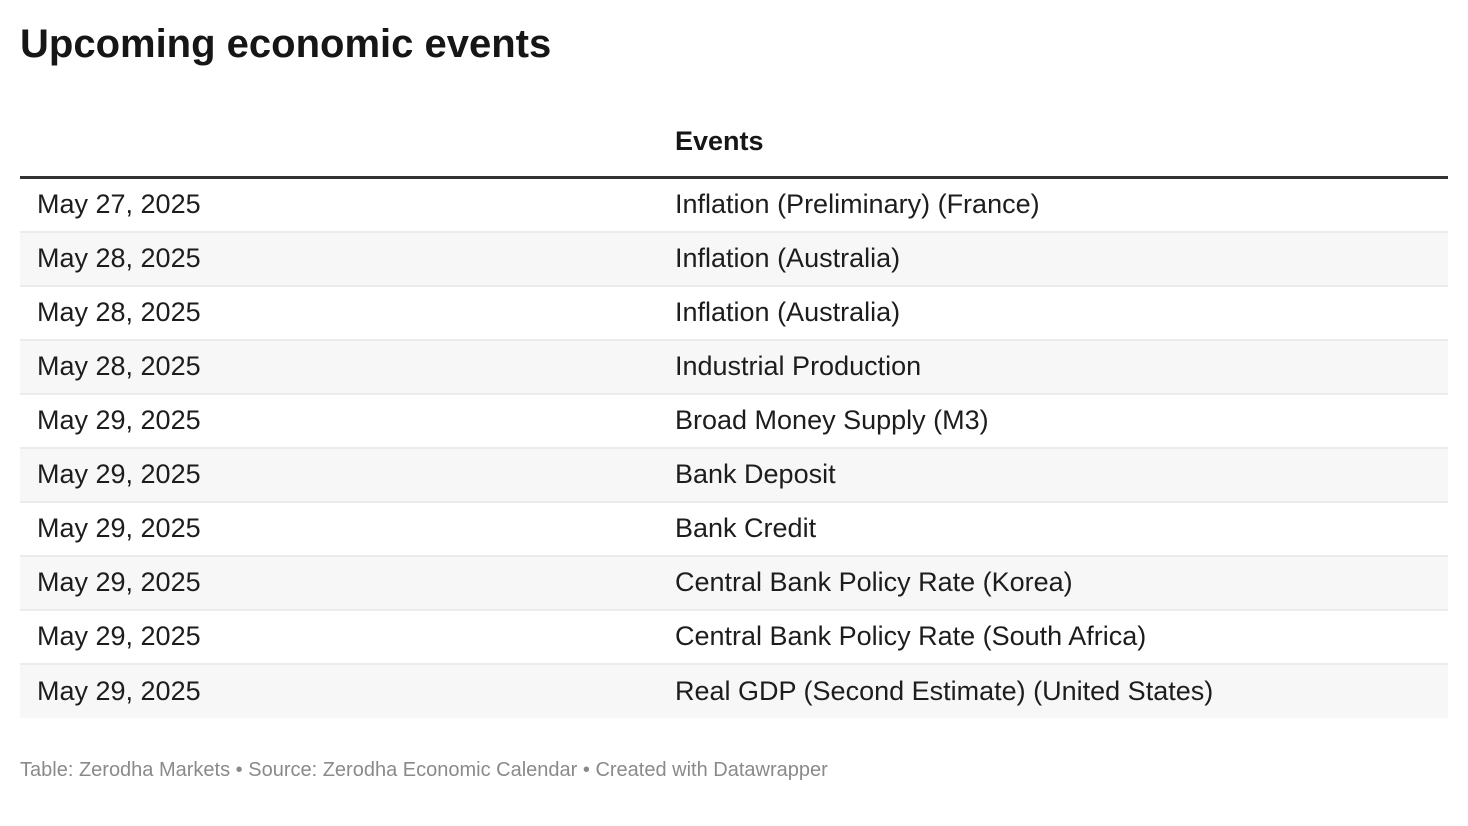 This screenshot has height=826, width=1468. Describe the element at coordinates (1053, 582) in the screenshot. I see `event-cell: Central Bank Policy Rate (Korea)` at that location.